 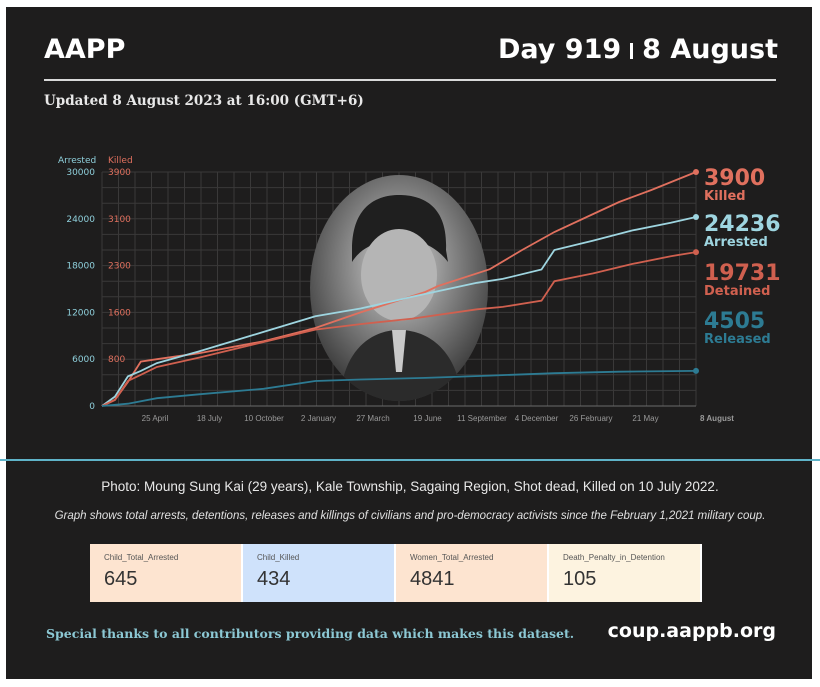 I want to click on left-tick-label: 6000, so click(x=83, y=360).